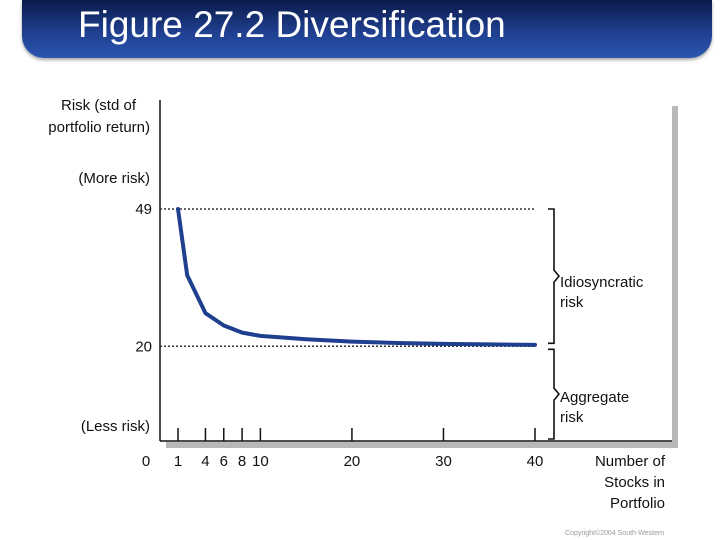 The image size is (720, 540). I want to click on x-tick-label: 1, so click(178, 461).